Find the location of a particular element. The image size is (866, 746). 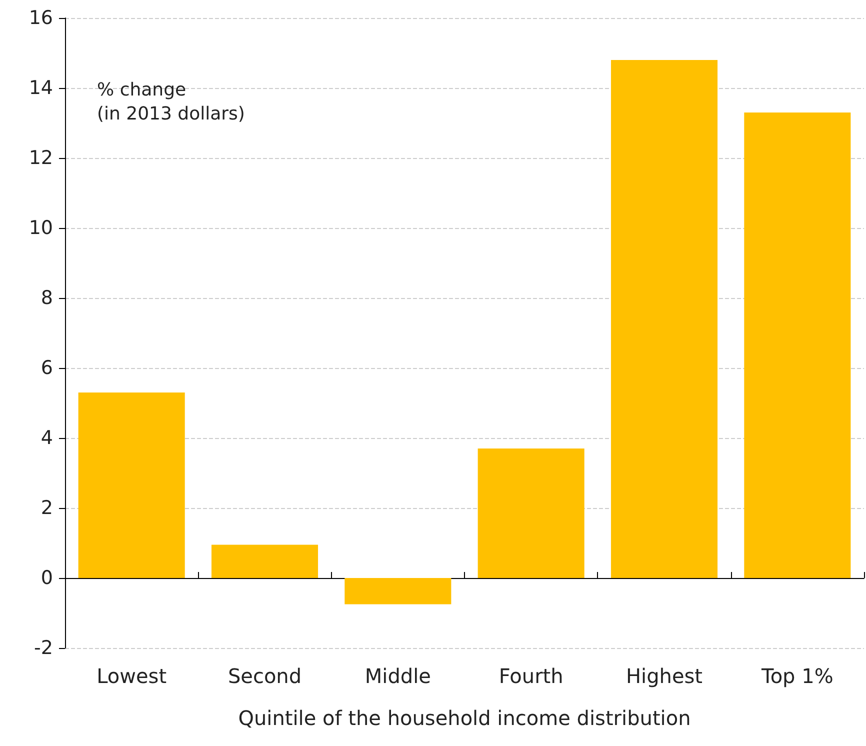

y-tick-label: 8 is located at coordinates (46, 298).